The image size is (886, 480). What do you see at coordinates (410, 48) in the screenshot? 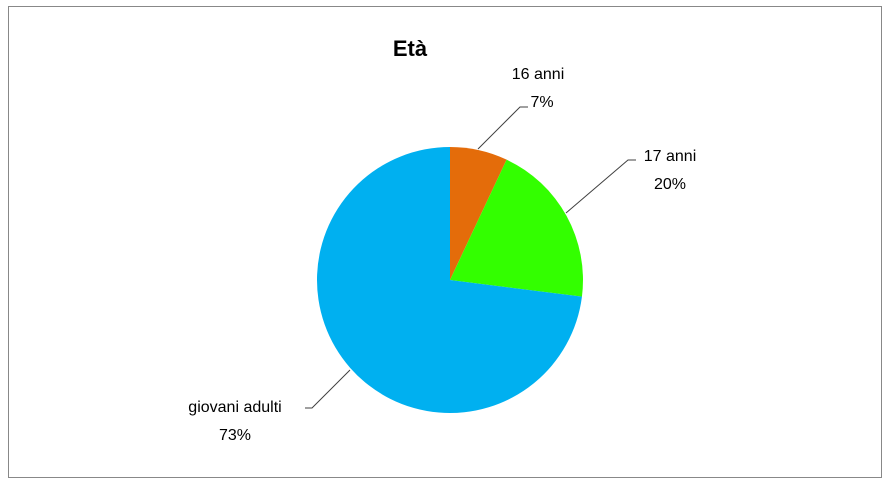
I see `chart-title: Età` at bounding box center [410, 48].